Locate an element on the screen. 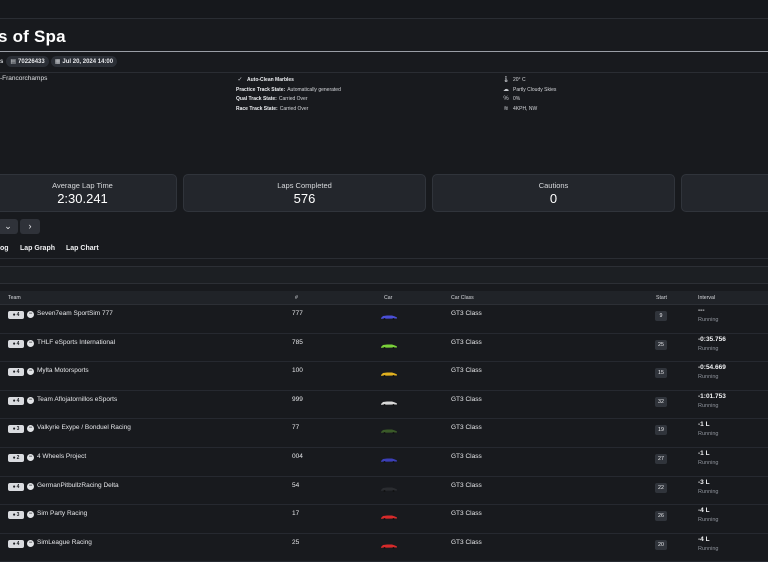  header-start: Start is located at coordinates (661, 298).